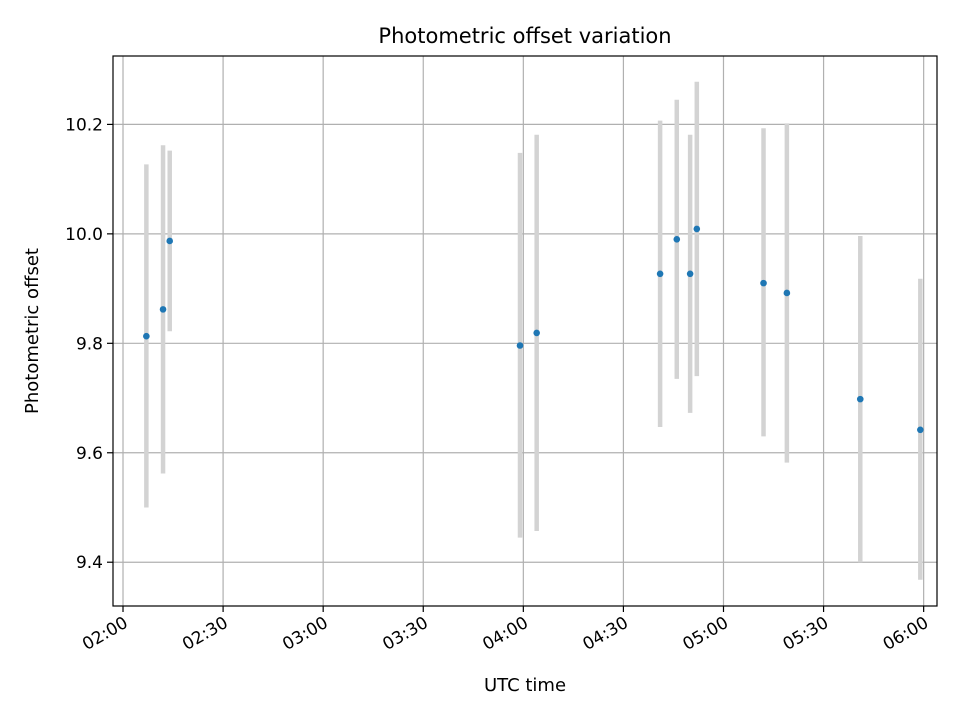 This screenshot has height=720, width=960. Describe the element at coordinates (525, 685) in the screenshot. I see `x-axis-title: UTC time` at that location.